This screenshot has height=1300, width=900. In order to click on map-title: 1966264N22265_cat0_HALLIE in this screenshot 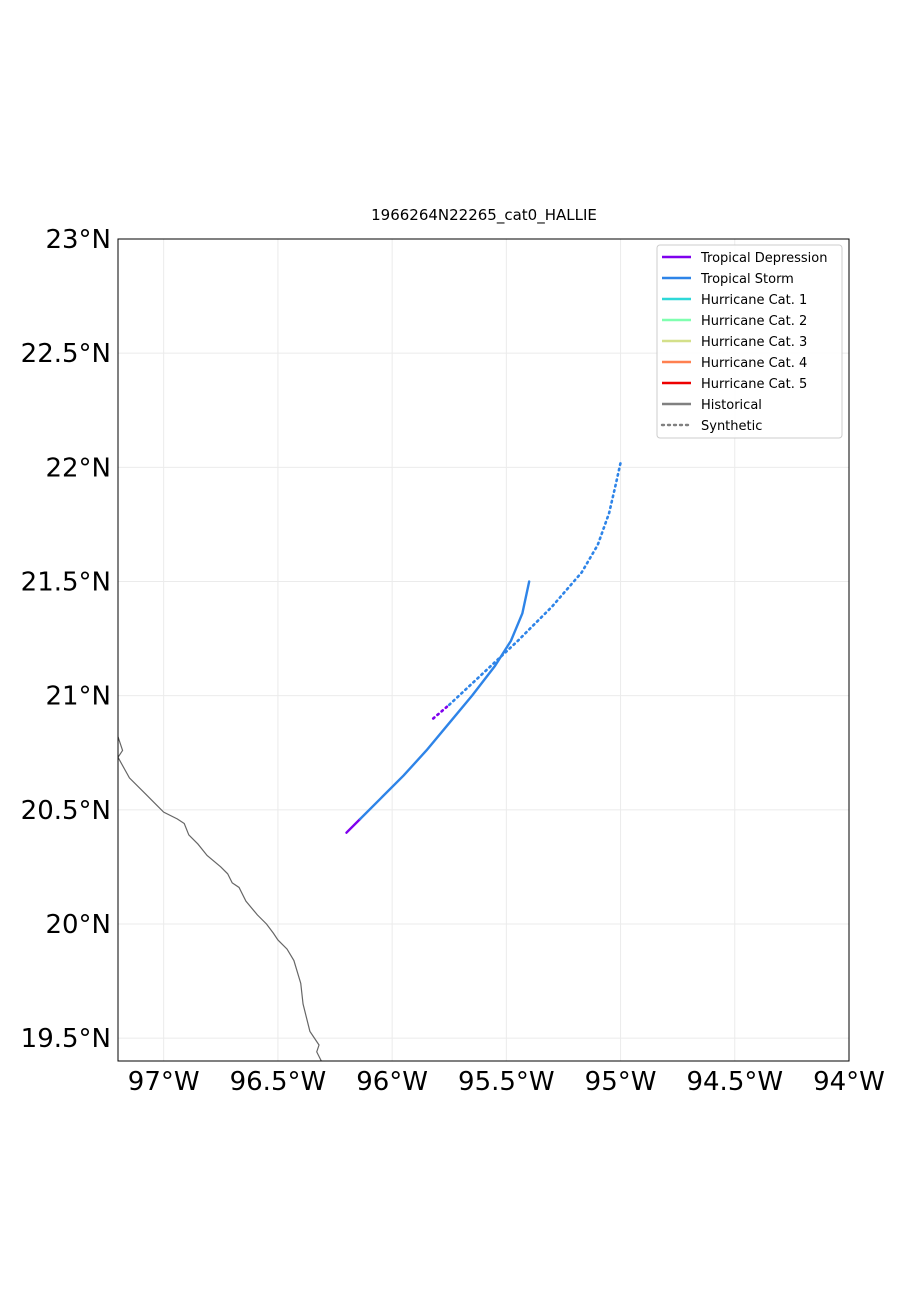, I will do `click(484, 215)`.